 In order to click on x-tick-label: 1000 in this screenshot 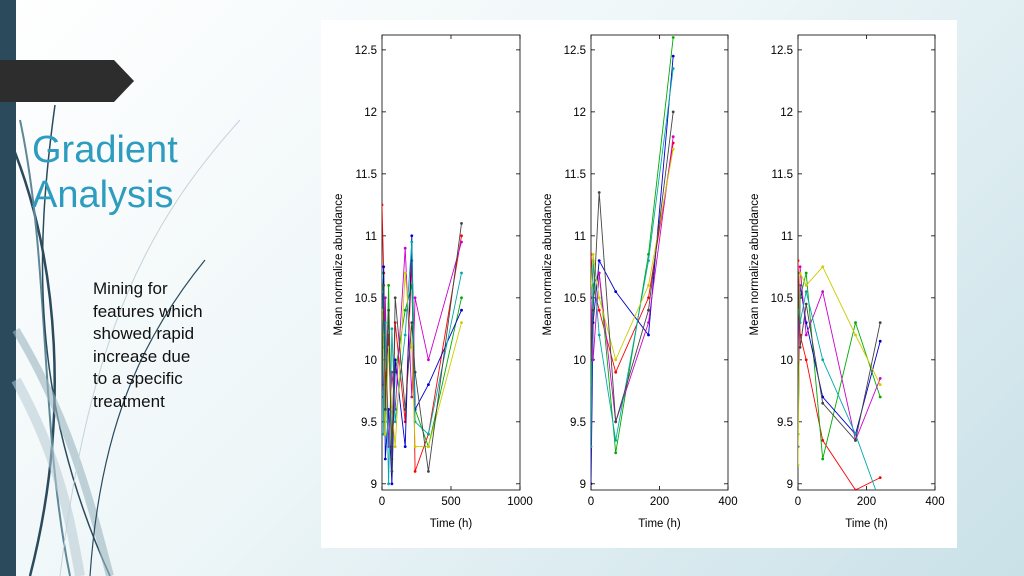, I will do `click(520, 502)`.